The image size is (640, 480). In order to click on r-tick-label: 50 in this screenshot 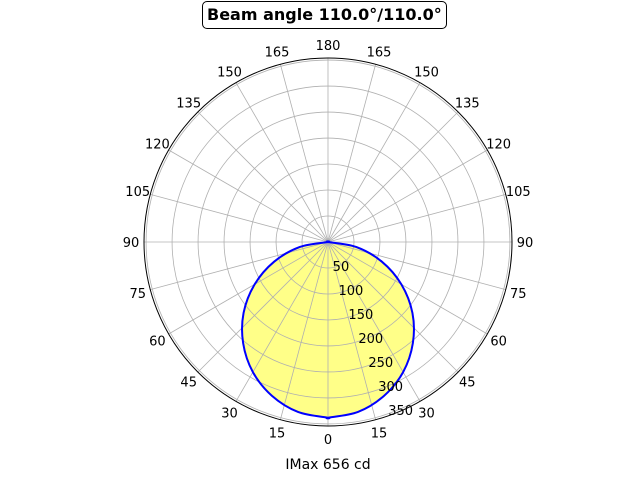, I will do `click(341, 267)`.